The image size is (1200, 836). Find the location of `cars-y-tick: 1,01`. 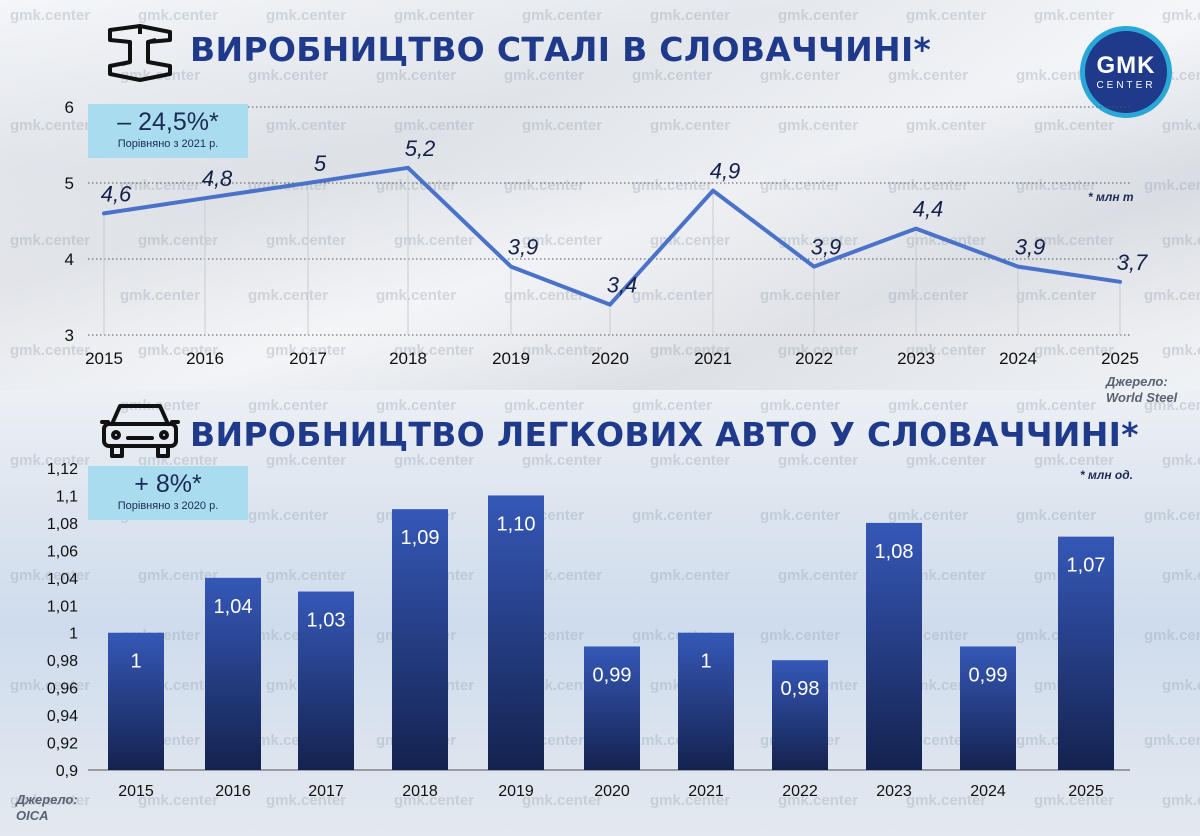

cars-y-tick: 1,01 is located at coordinates (62, 606).